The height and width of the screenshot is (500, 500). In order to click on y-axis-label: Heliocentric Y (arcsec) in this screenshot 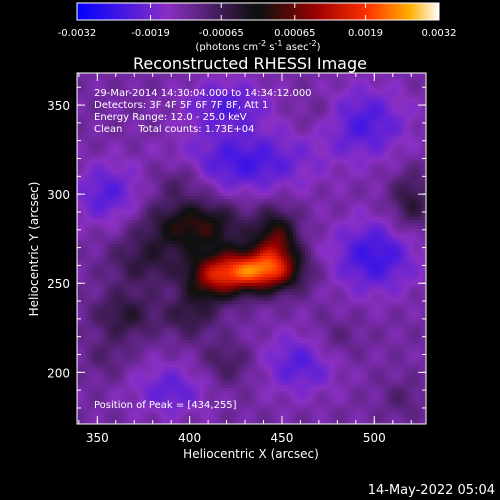, I will do `click(34, 249)`.